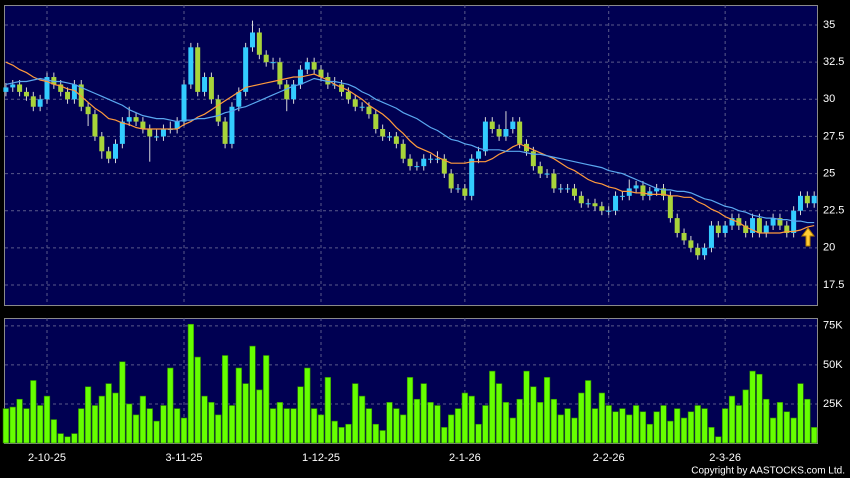 Image resolution: width=850 pixels, height=478 pixels. I want to click on signal-arrow, so click(808, 237).